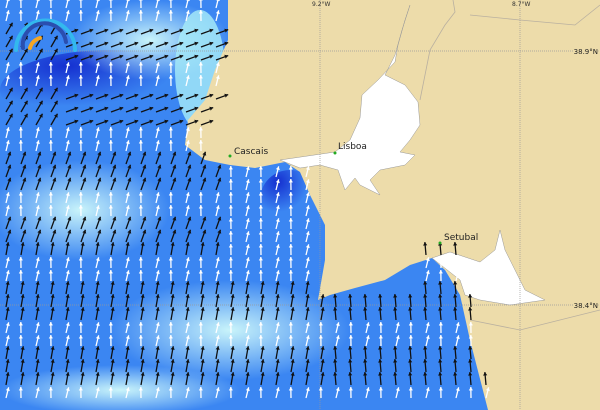 The height and width of the screenshot is (410, 600). What do you see at coordinates (120, 387) in the screenshot?
I see `ocean-weak-current` at bounding box center [120, 387].